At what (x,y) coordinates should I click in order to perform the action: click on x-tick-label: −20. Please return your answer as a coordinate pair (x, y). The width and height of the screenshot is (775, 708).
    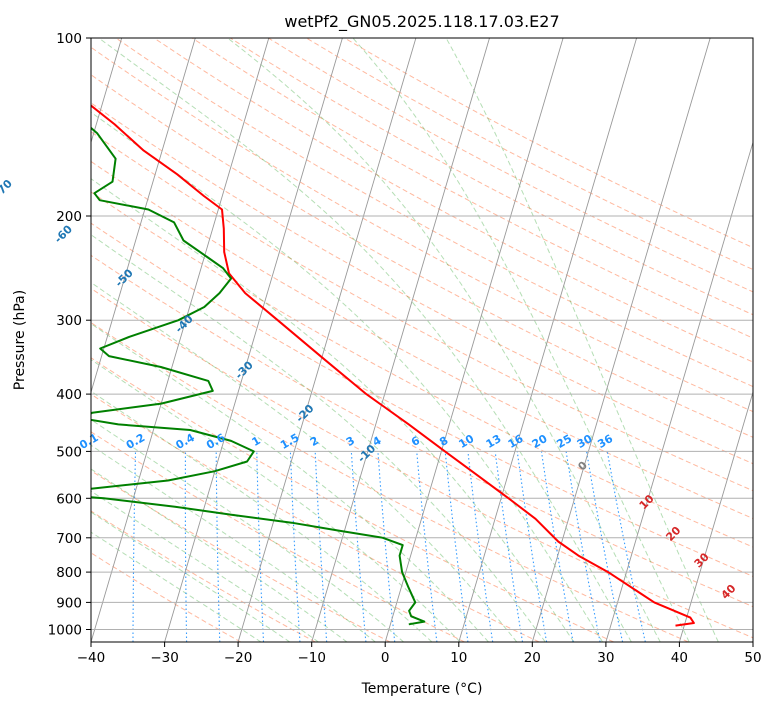
    Looking at the image, I should click on (238, 658).